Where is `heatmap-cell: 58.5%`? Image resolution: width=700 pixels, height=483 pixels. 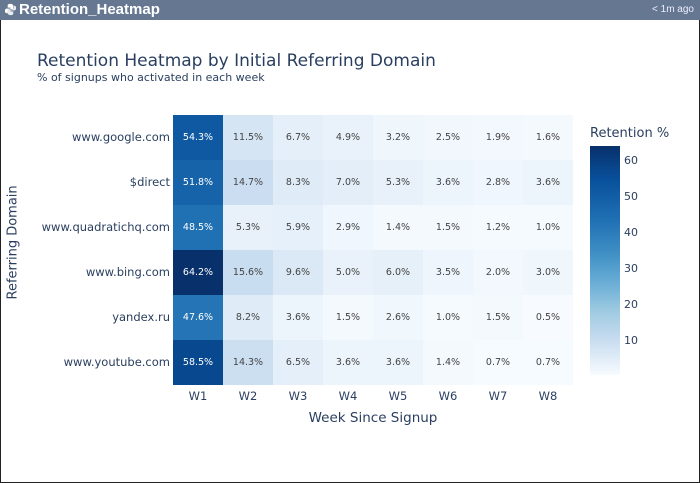
heatmap-cell: 58.5% is located at coordinates (198, 362).